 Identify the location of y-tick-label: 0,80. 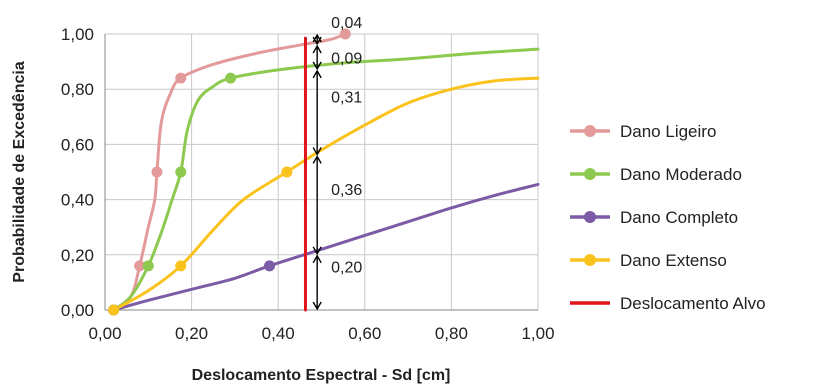
(77, 89).